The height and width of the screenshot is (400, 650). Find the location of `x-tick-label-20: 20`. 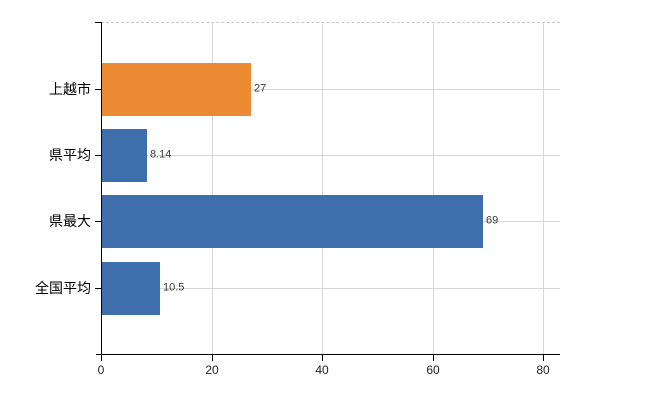

x-tick-label-20: 20 is located at coordinates (212, 370).